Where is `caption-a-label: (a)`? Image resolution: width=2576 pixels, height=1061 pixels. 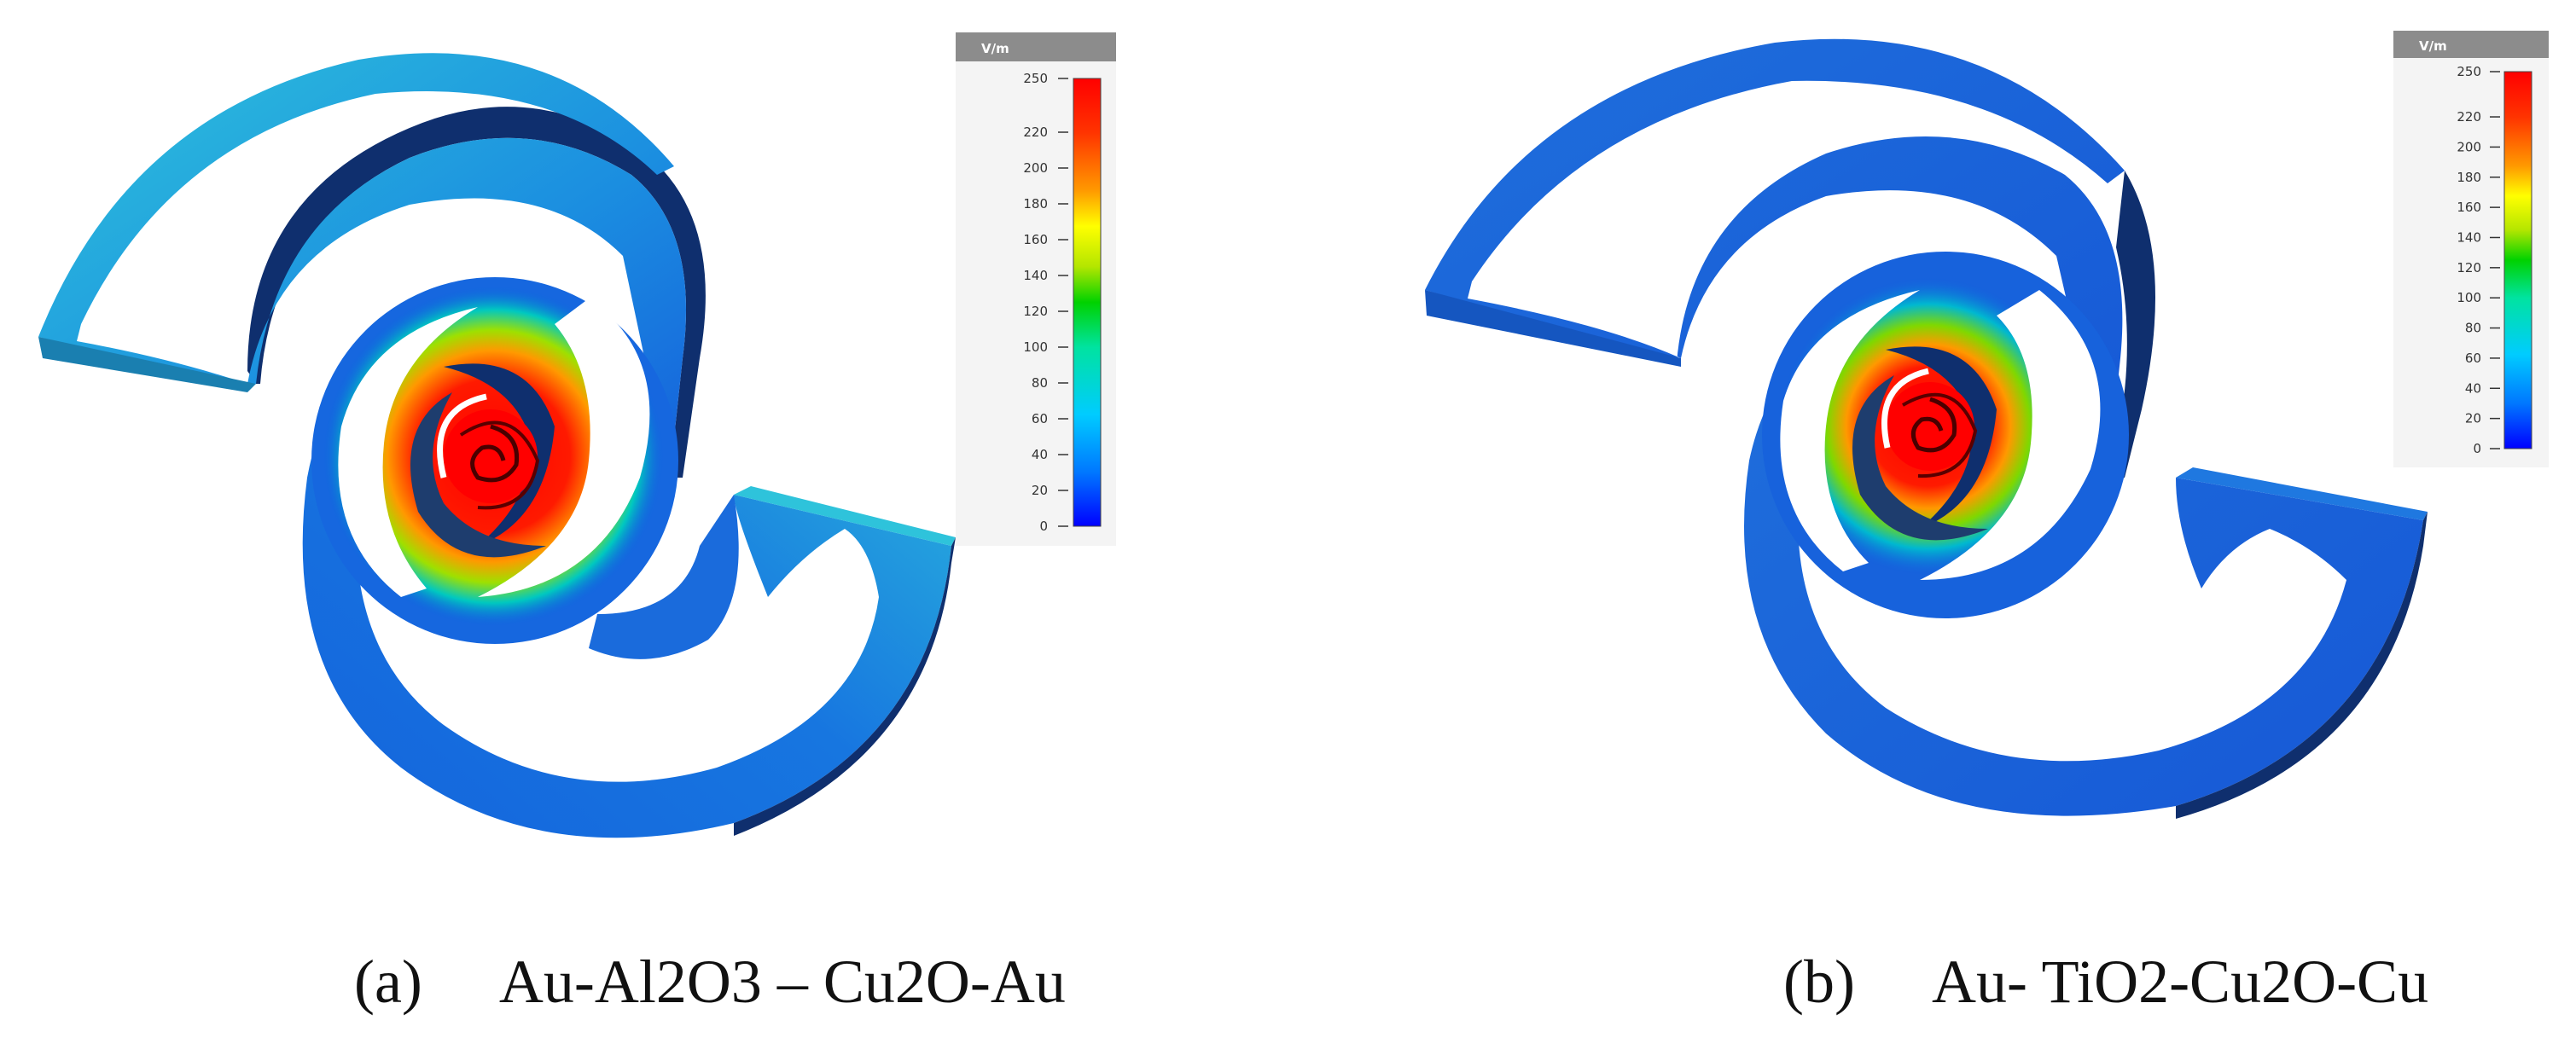 caption-a-label: (a) is located at coordinates (388, 982).